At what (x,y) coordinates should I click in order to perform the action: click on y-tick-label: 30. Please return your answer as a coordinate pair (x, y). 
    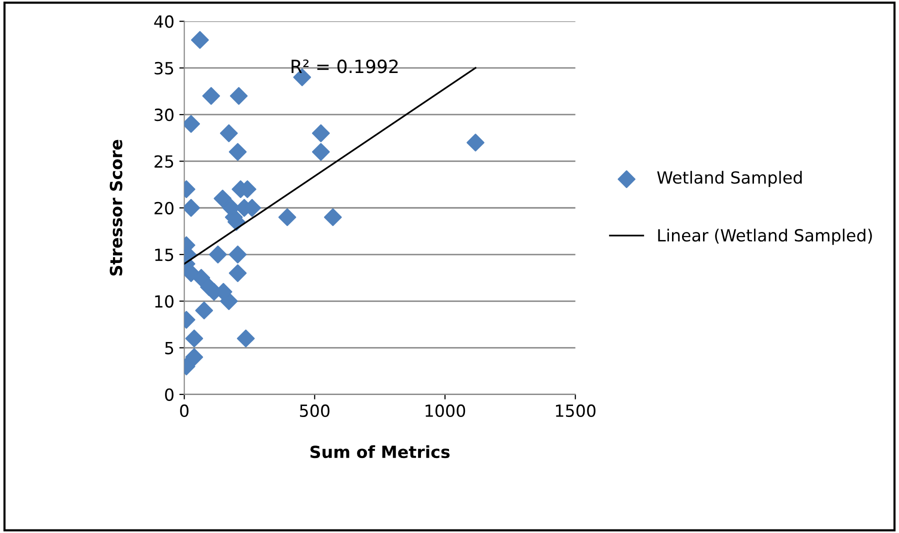
    Looking at the image, I should click on (164, 115).